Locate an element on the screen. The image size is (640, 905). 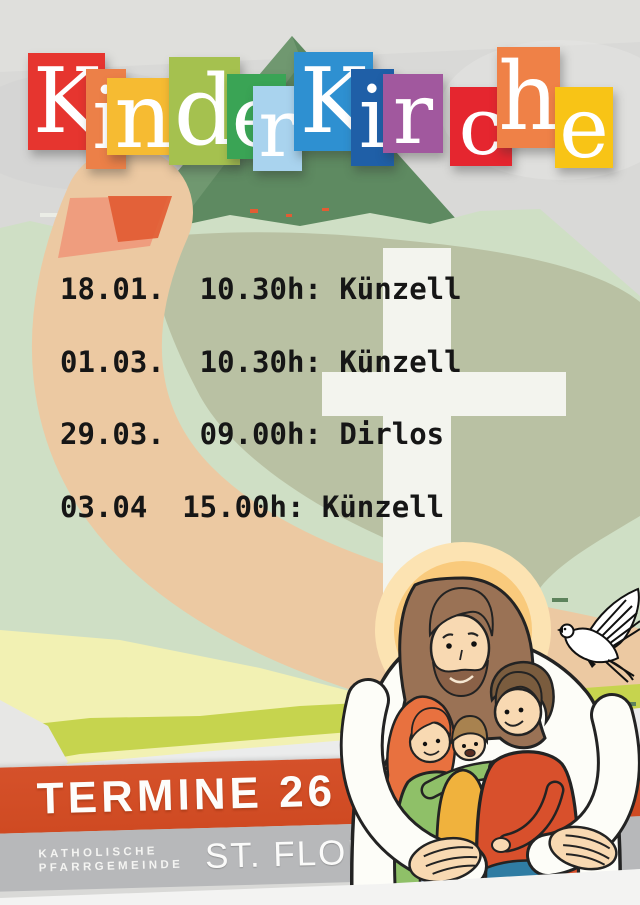
mother-eye-right is located at coordinates (438, 741).